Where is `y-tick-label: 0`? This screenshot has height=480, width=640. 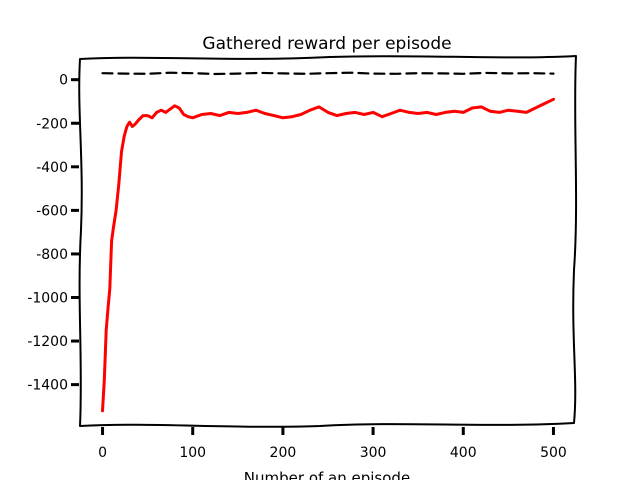
y-tick-label: 0 is located at coordinates (63, 81).